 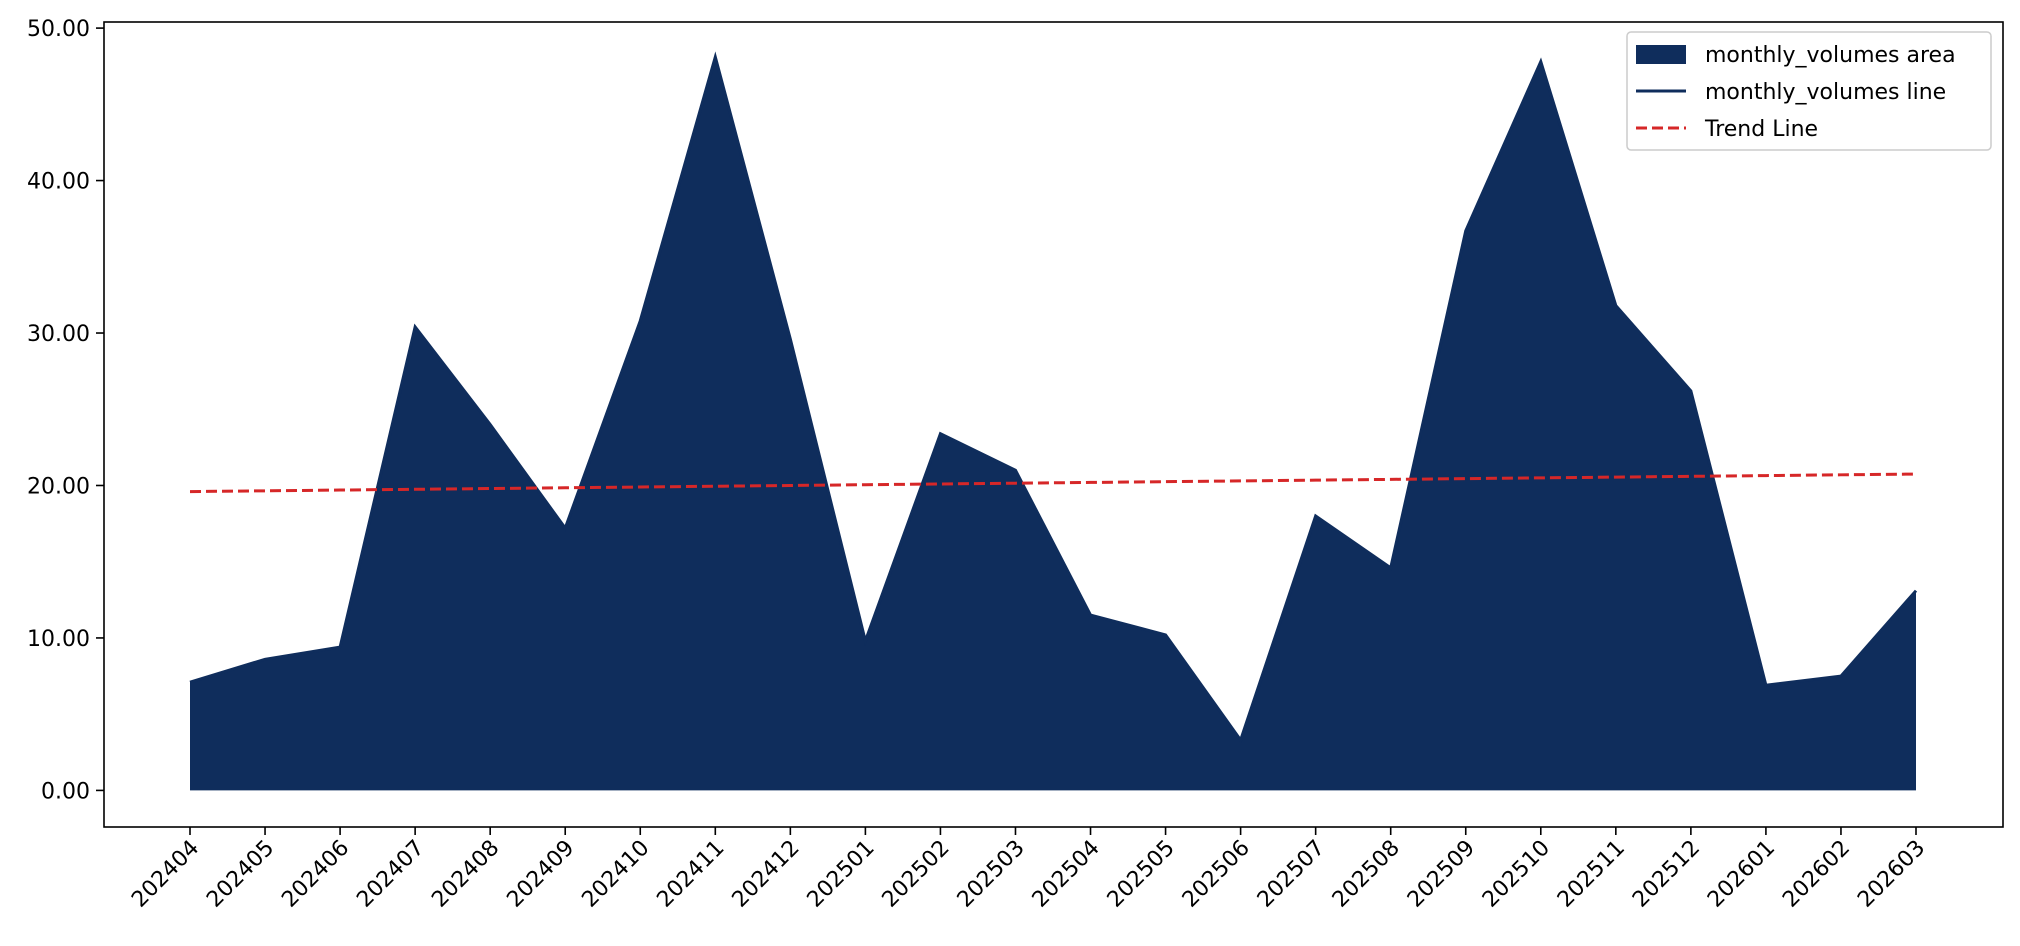 What do you see at coordinates (58, 29) in the screenshot?
I see `y-tick-label: 50.00` at bounding box center [58, 29].